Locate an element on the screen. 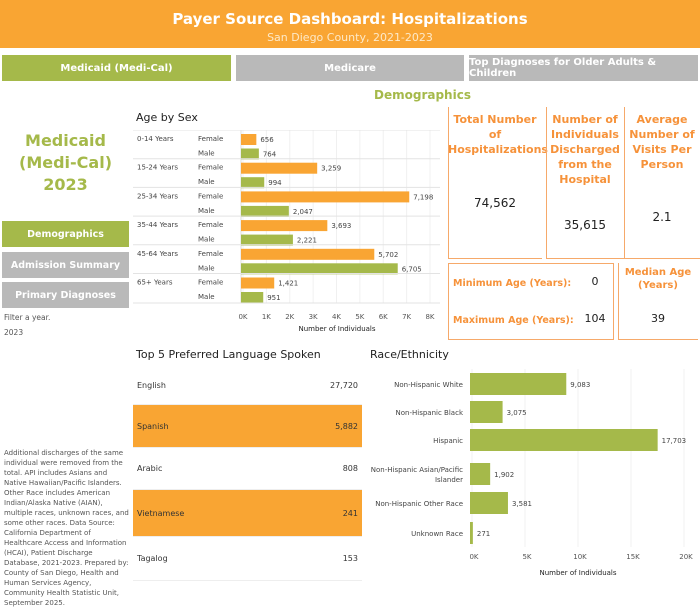 This screenshot has width=700, height=608. tab-medicare: Medicare is located at coordinates (350, 68).